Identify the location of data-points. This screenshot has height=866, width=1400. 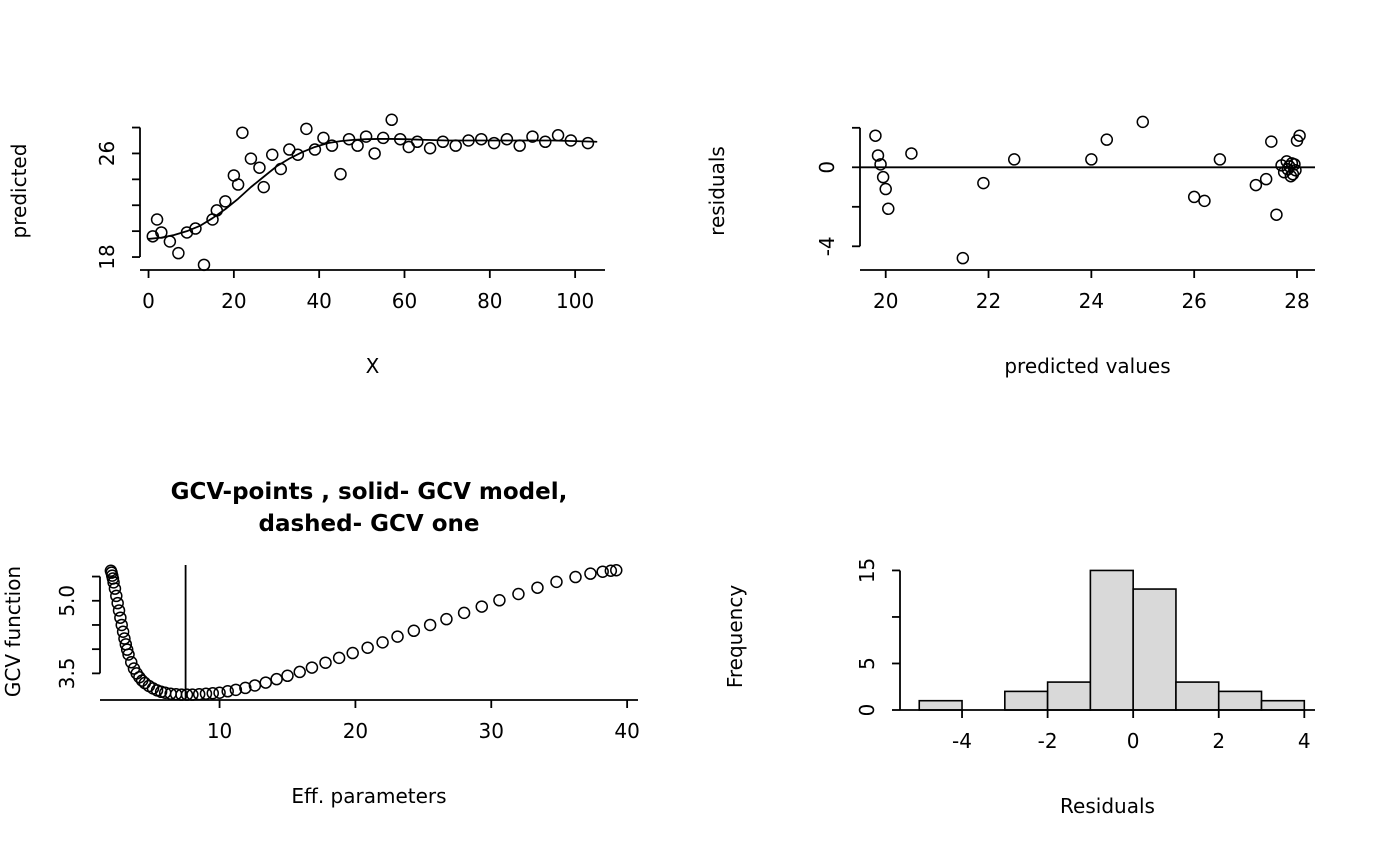
(1087, 190).